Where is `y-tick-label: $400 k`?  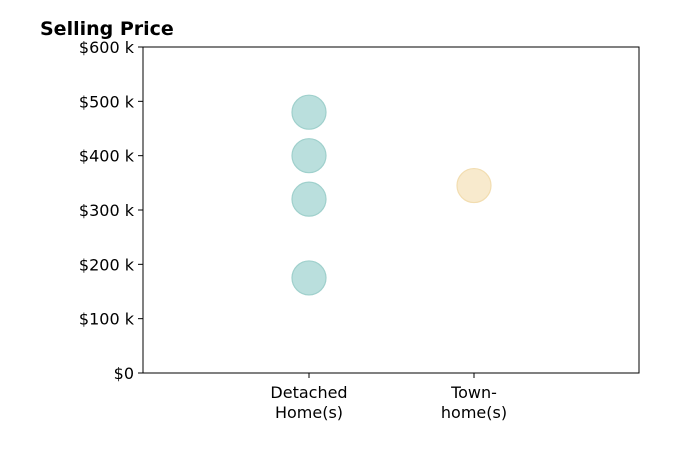 y-tick-label: $400 k is located at coordinates (107, 156).